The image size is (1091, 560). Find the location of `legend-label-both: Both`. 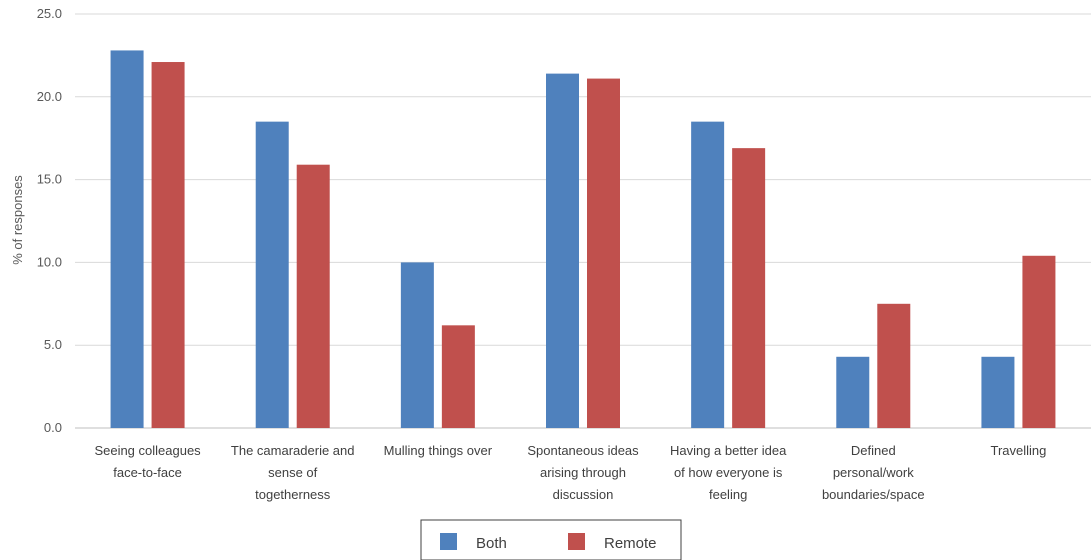

legend-label-both: Both is located at coordinates (491, 543).